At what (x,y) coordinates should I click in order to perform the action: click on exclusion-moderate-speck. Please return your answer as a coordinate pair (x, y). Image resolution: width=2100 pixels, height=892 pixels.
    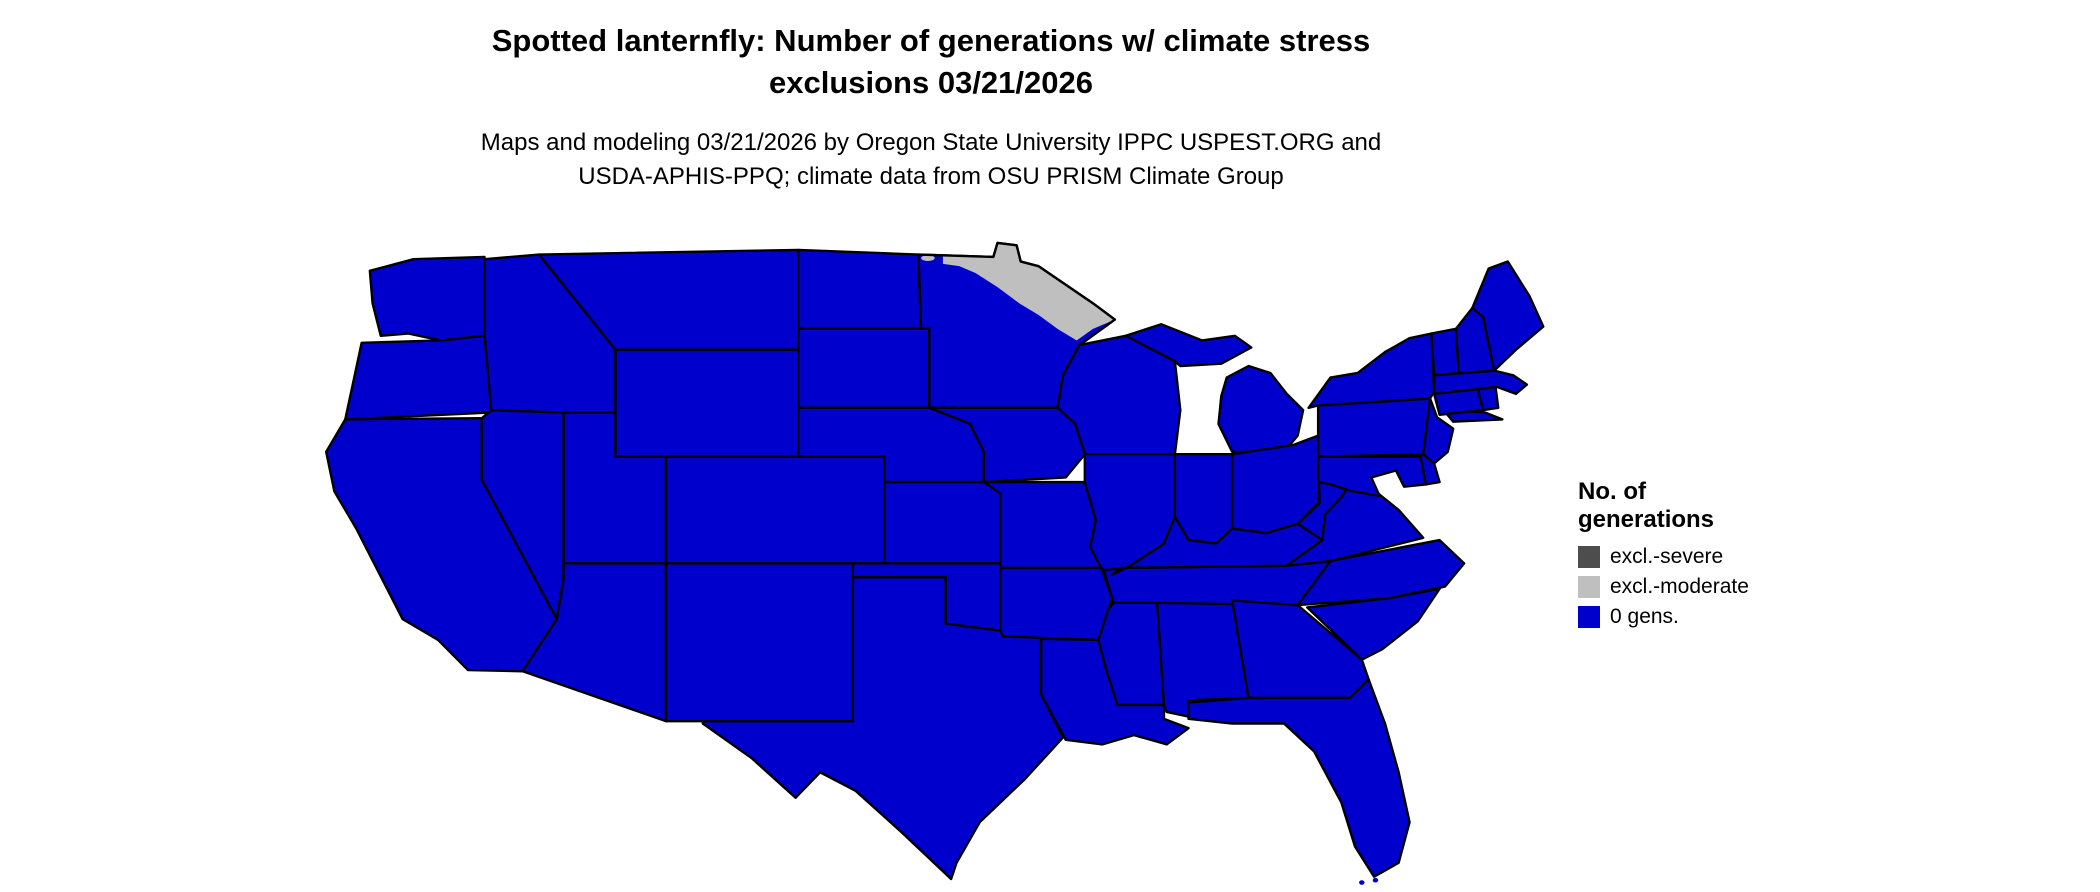
    Looking at the image, I should click on (928, 258).